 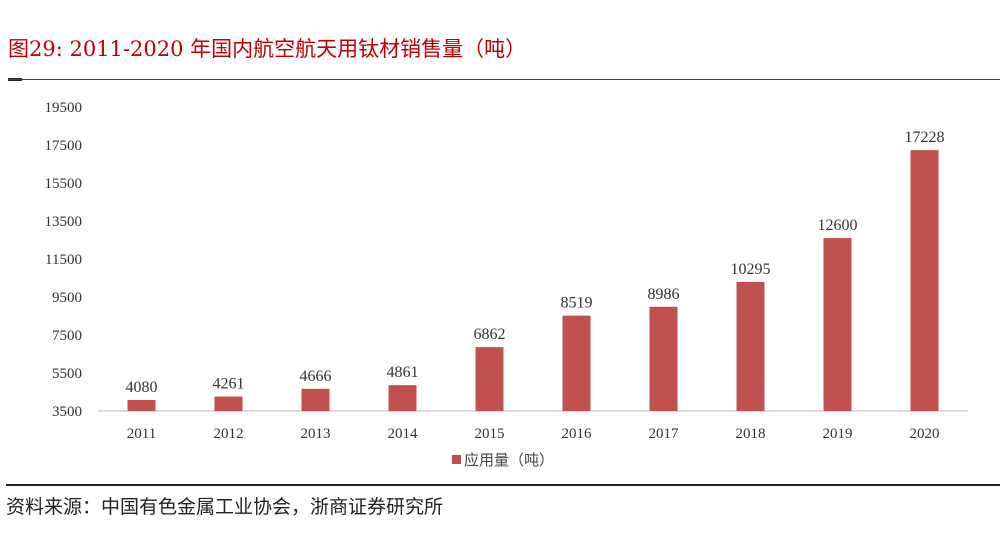 What do you see at coordinates (925, 434) in the screenshot?
I see `x-tick-label: 2020` at bounding box center [925, 434].